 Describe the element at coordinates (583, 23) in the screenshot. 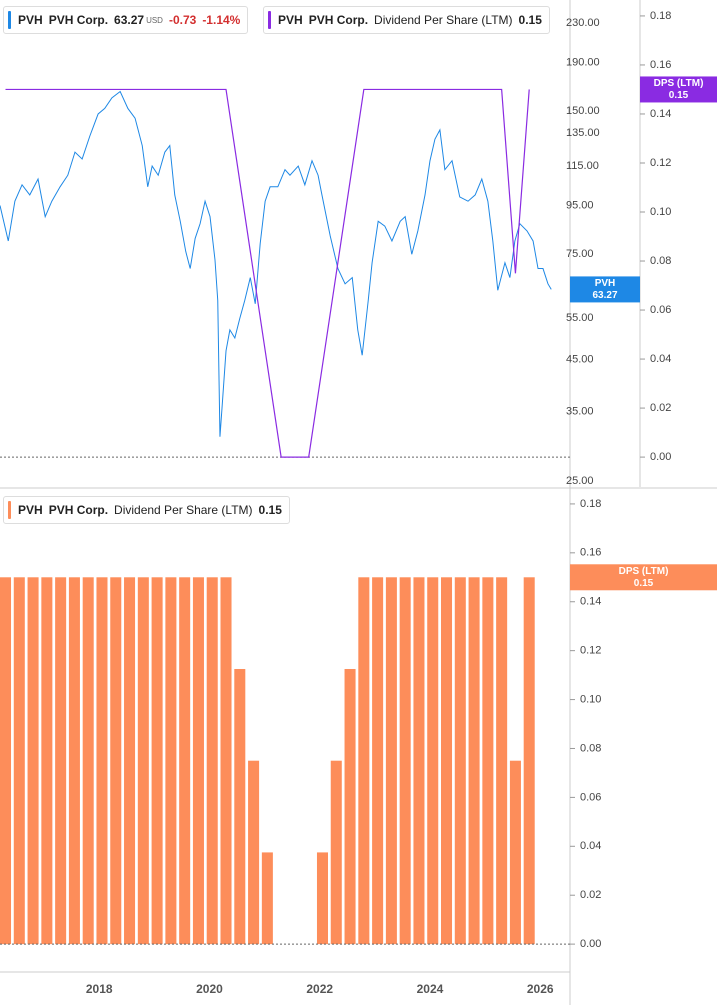

I see `y-tick-label: 230.00` at that location.